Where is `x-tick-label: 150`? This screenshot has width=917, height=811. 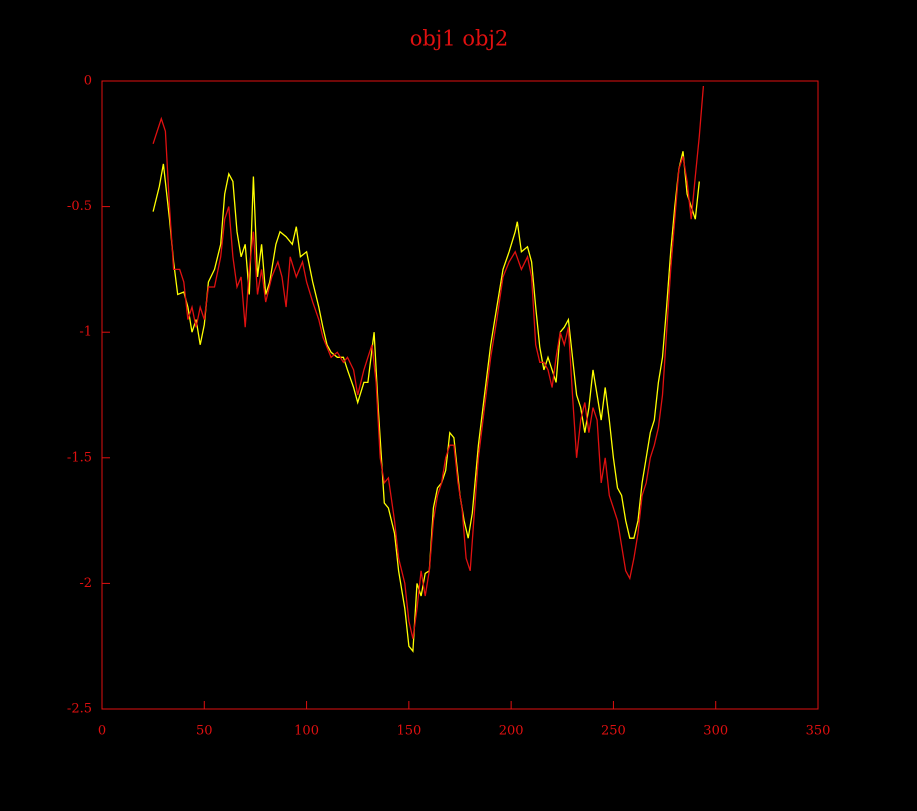
x-tick-label: 150 is located at coordinates (408, 731).